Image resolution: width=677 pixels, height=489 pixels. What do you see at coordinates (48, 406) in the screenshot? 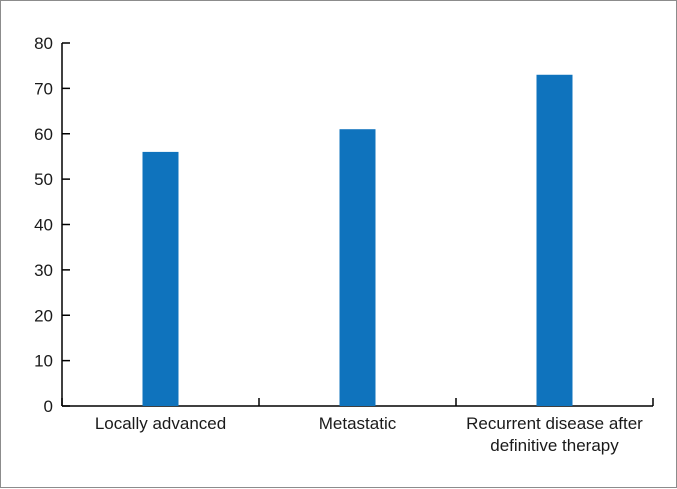
I see `y-tick-label: 0` at bounding box center [48, 406].